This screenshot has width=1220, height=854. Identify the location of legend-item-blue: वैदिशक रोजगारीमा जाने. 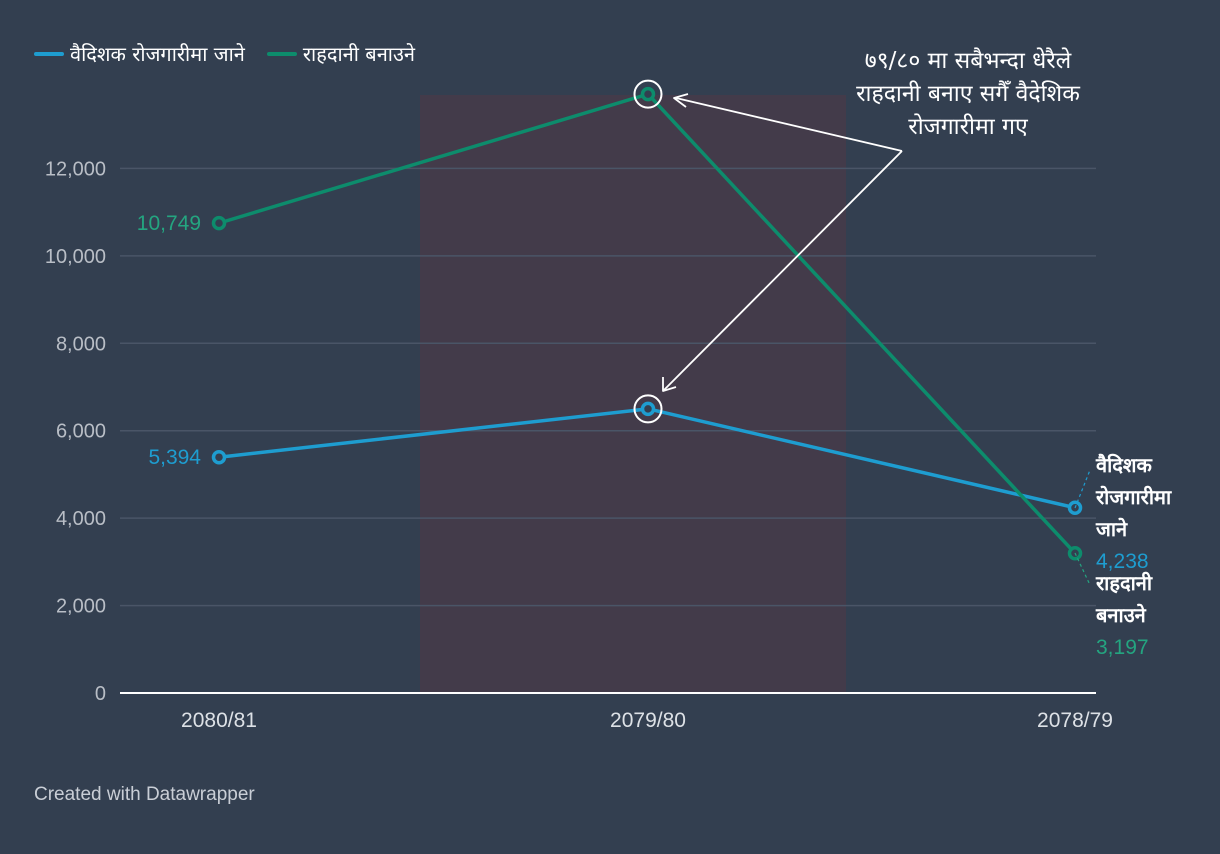
(139, 53).